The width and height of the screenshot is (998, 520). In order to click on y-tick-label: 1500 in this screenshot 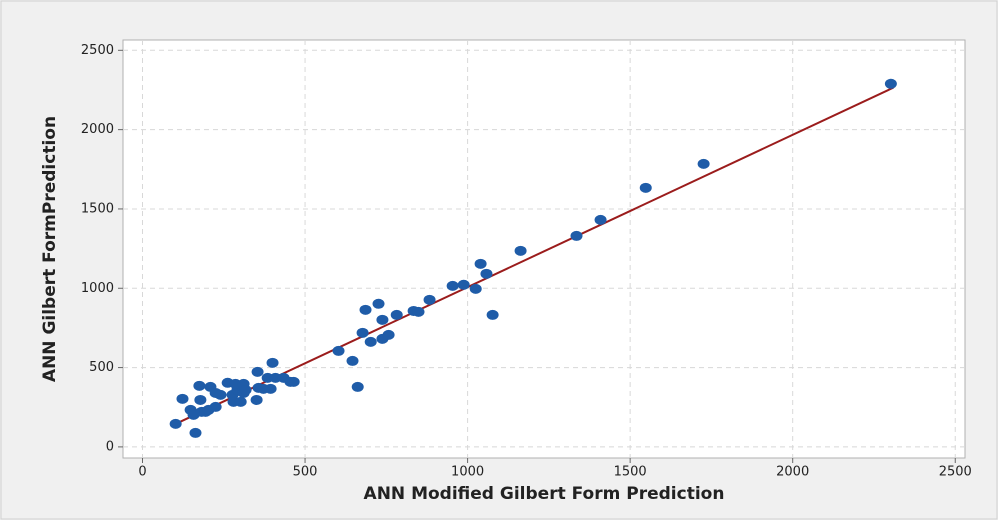, I will do `click(97, 208)`.